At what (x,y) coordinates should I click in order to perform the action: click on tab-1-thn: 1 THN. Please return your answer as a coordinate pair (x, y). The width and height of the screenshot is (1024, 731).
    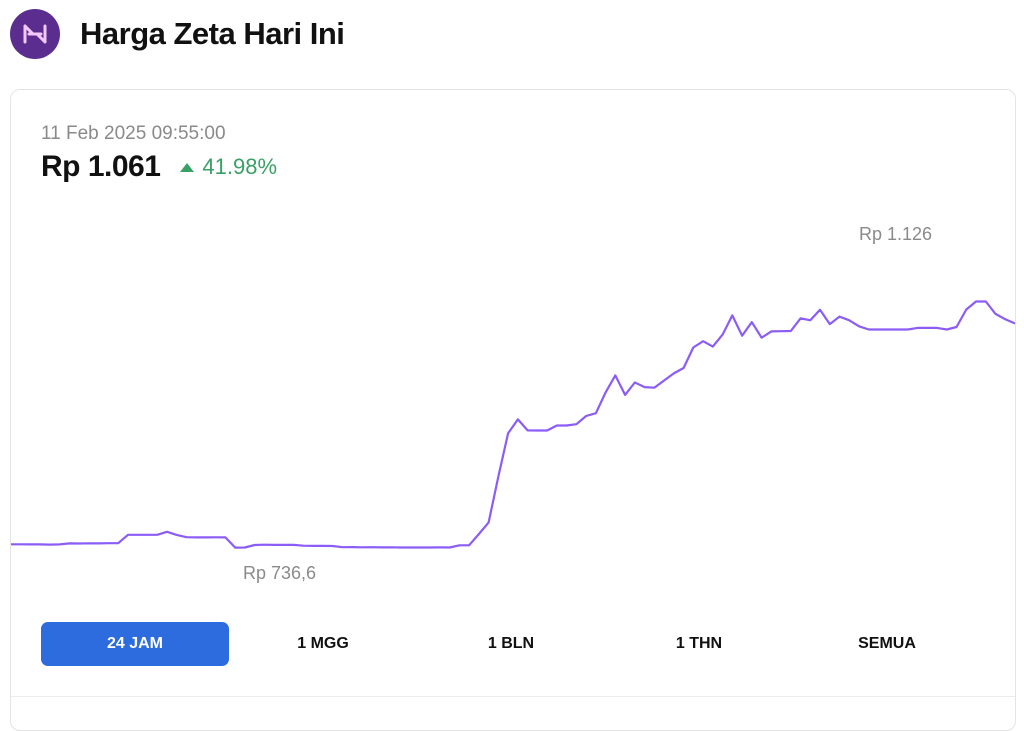
    Looking at the image, I should click on (699, 643).